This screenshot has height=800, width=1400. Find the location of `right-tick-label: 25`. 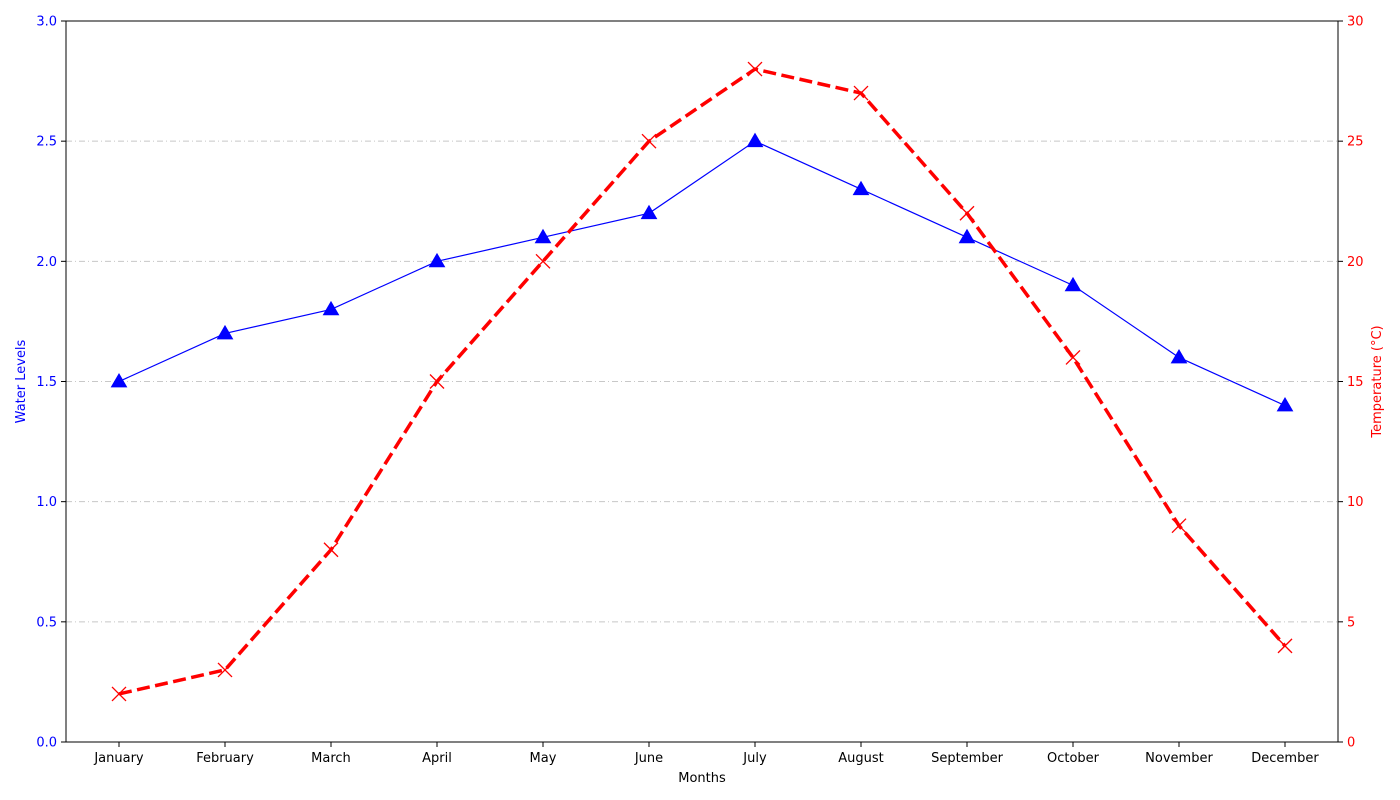

right-tick-label: 25 is located at coordinates (1355, 142).